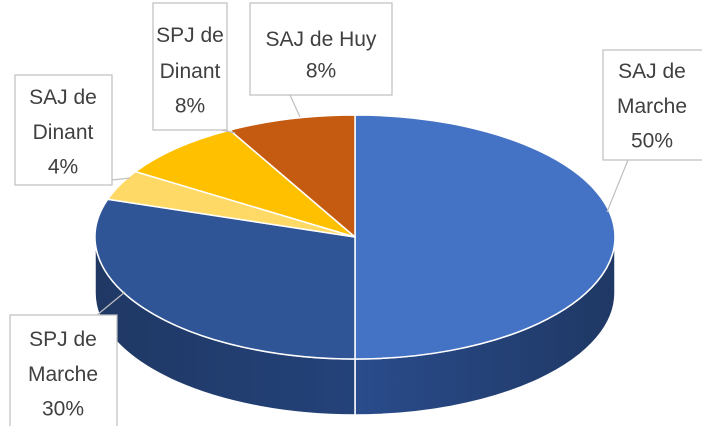 The height and width of the screenshot is (426, 702). I want to click on category-label: SPJ de Marche, so click(63, 357).